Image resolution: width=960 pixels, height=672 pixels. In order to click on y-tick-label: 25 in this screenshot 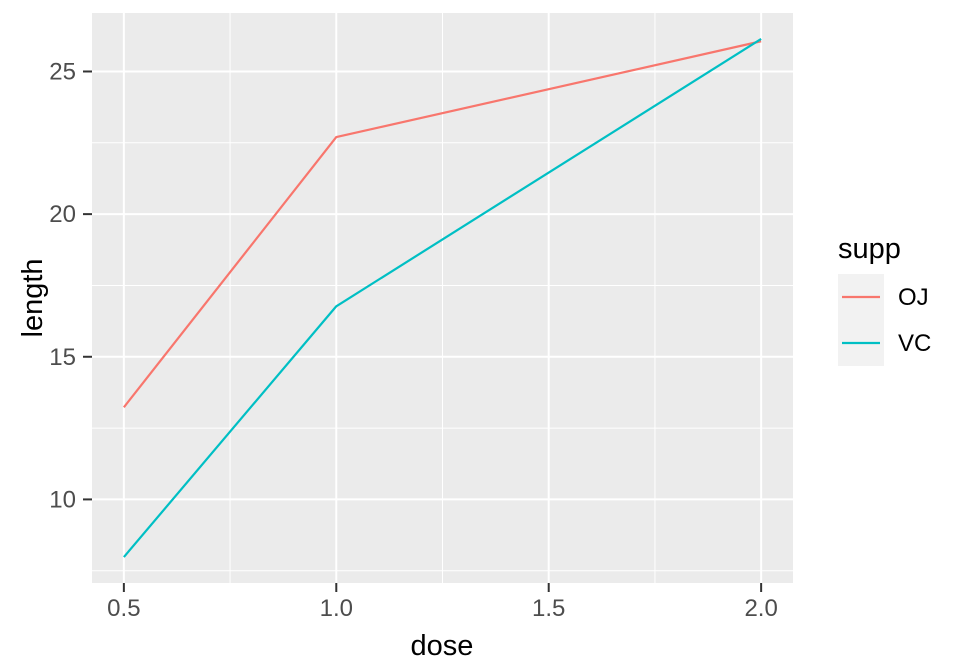, I will do `click(62, 71)`.